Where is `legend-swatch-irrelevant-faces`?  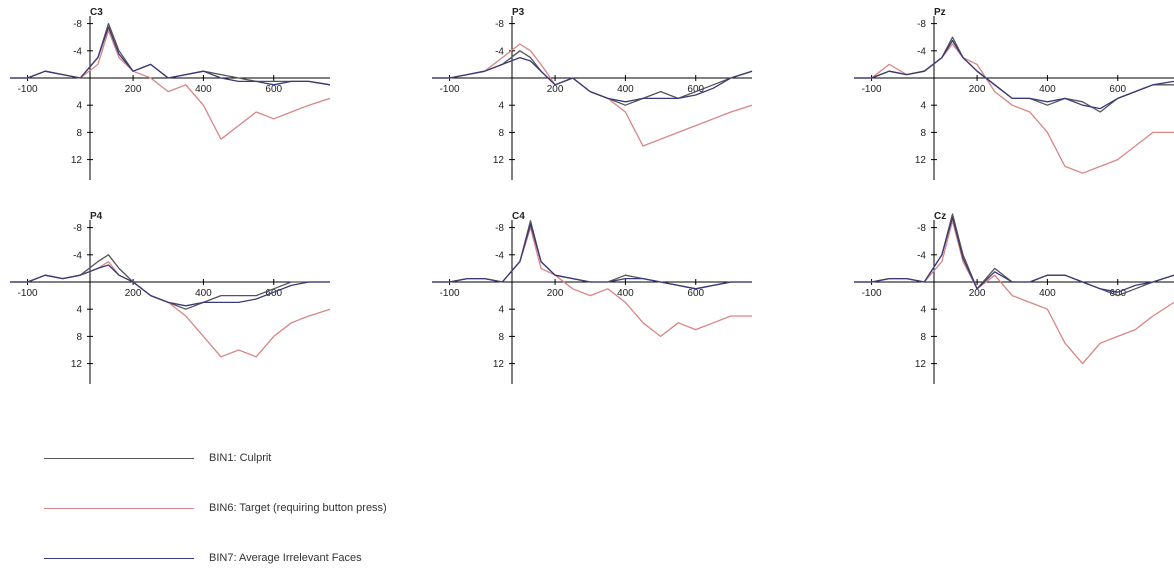
legend-swatch-irrelevant-faces is located at coordinates (119, 558).